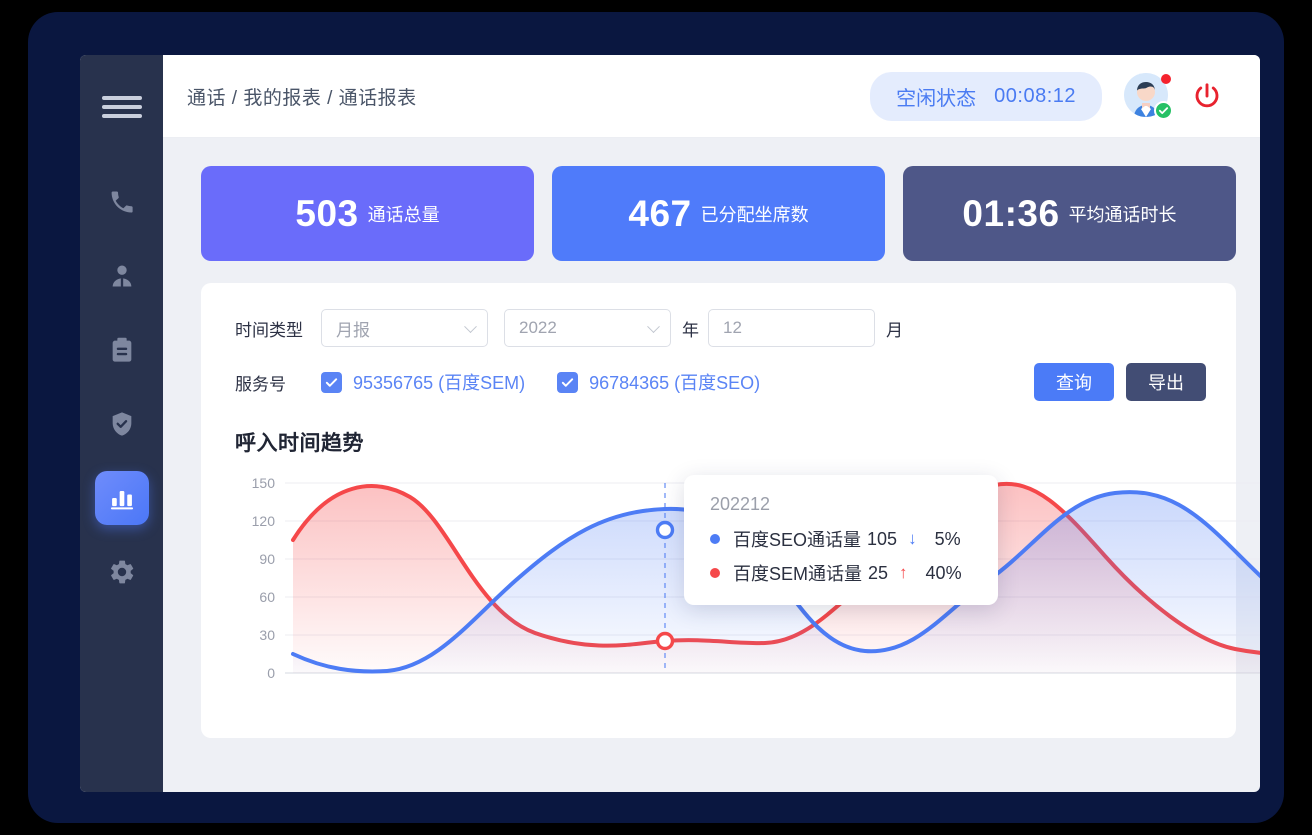 Image resolution: width=1312 pixels, height=835 pixels. What do you see at coordinates (711, 96) in the screenshot?
I see `app-header: 通话 / 我的报表 / 通话报表 空闲状态 00:08:12` at bounding box center [711, 96].